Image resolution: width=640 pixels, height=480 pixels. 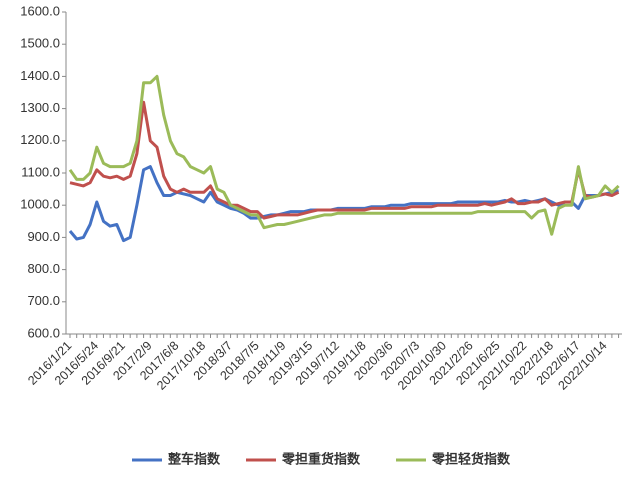 I want to click on y-tick-label: 1400.0, so click(x=40, y=75).